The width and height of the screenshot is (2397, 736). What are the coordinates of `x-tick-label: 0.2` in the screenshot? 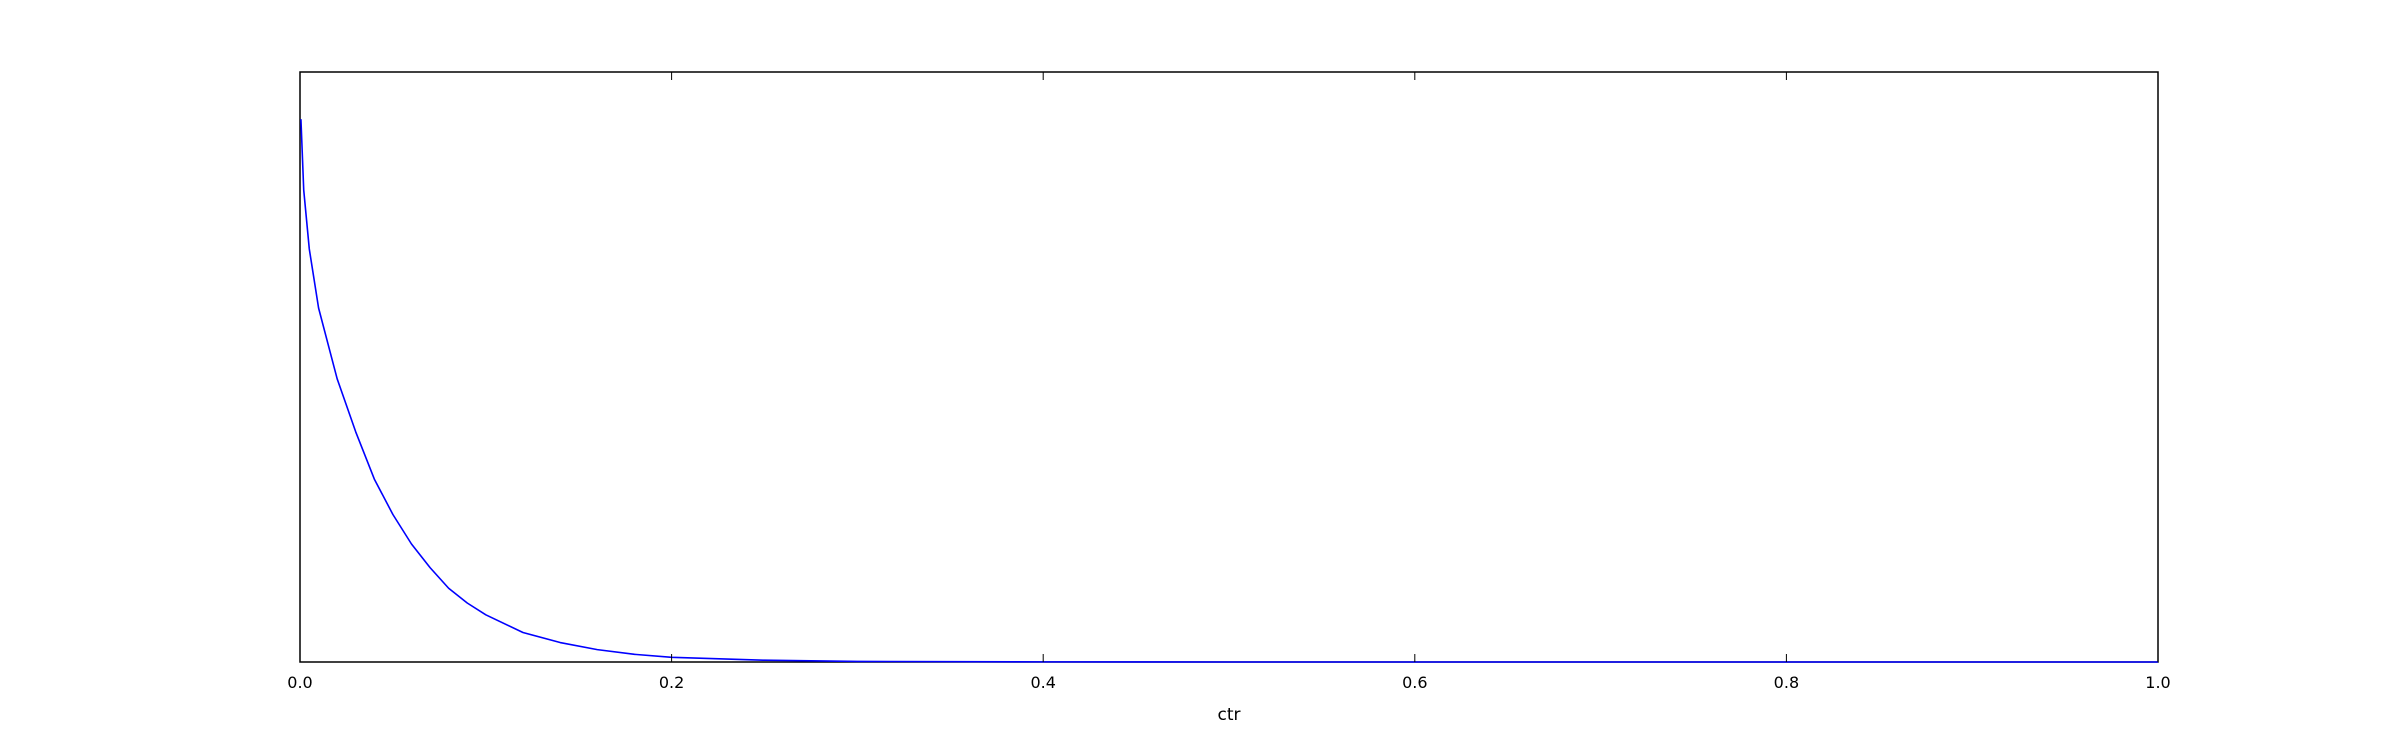 It's located at (671, 682).